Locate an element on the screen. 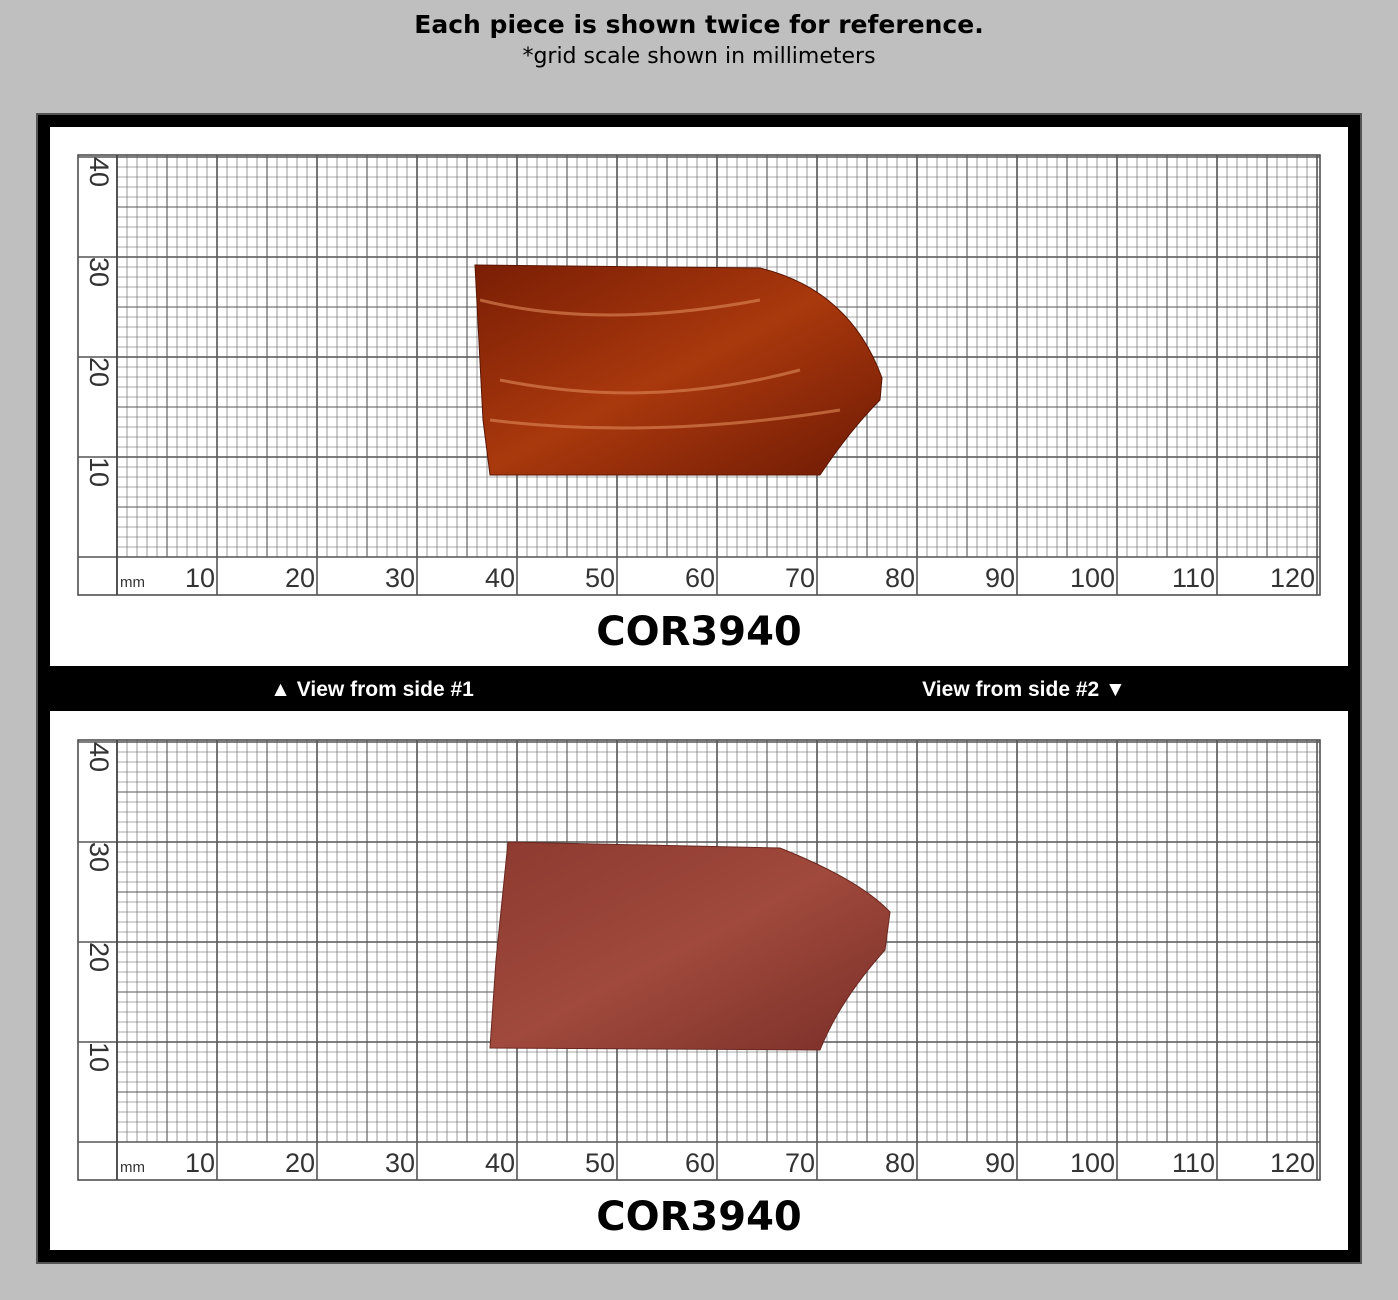  stone-highlight is located at coordinates (660, 364).